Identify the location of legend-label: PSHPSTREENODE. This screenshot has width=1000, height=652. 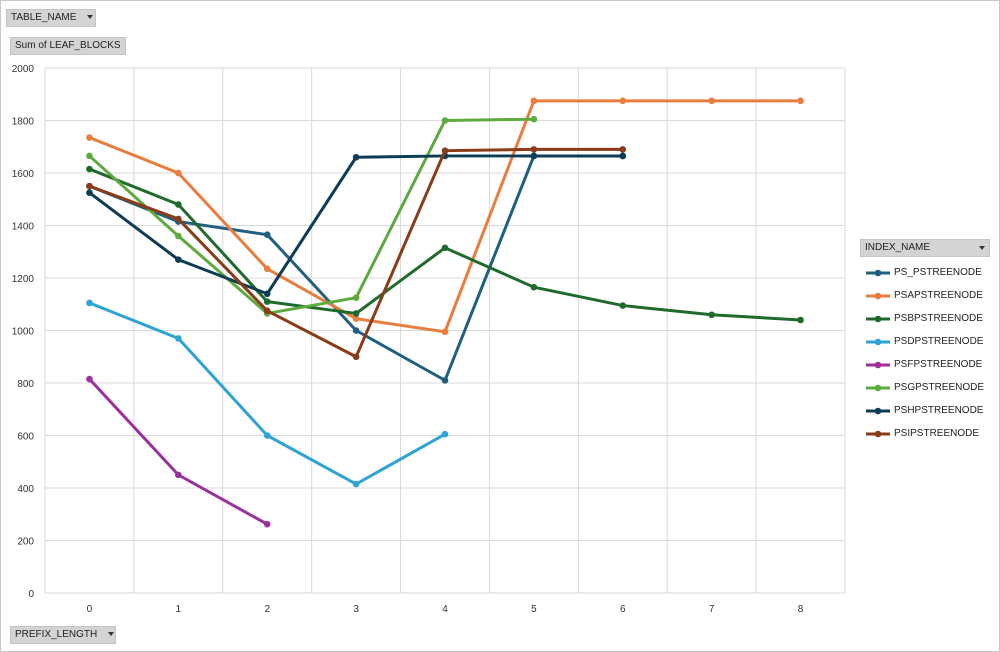
(939, 410).